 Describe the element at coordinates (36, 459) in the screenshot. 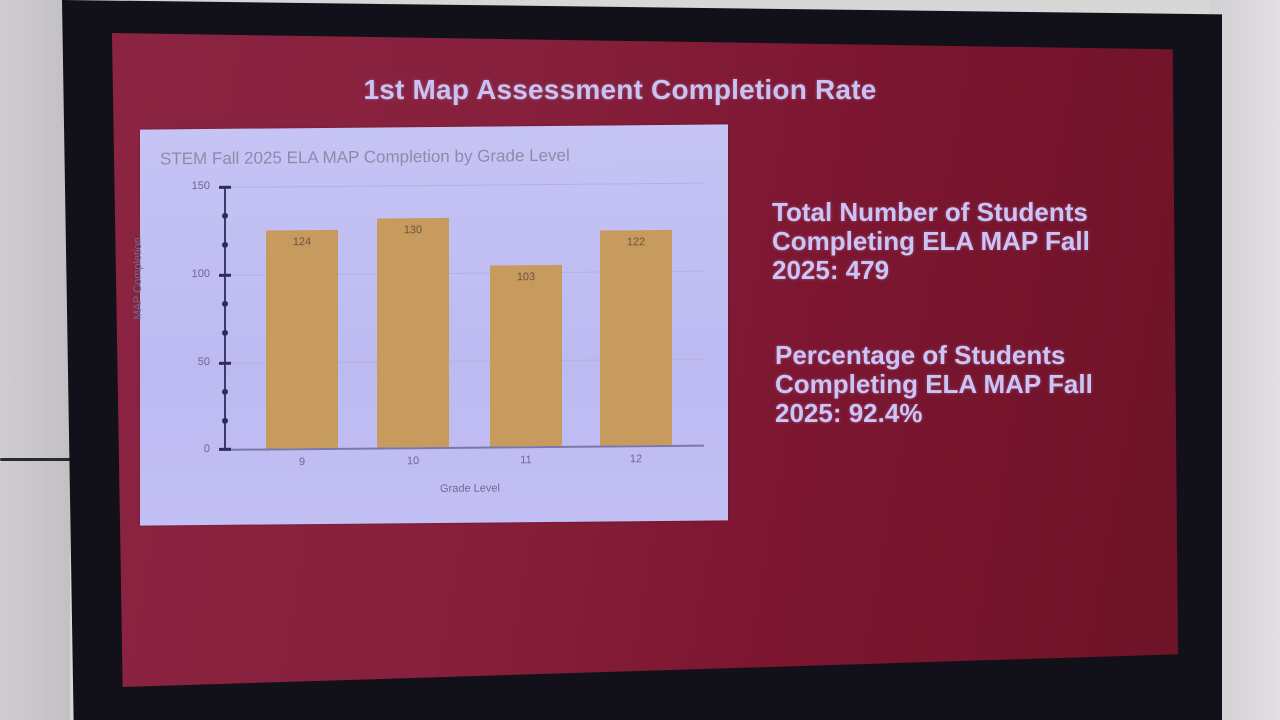

I see `cable` at that location.